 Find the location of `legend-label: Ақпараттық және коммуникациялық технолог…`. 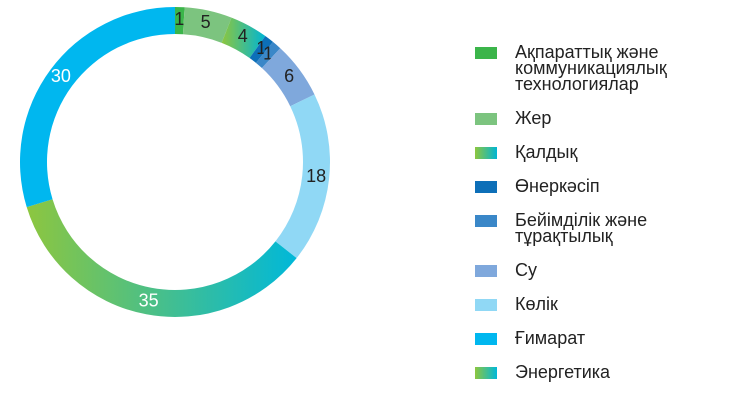

legend-label: Ақпараттық және коммуникациялық технолог… is located at coordinates (591, 68).